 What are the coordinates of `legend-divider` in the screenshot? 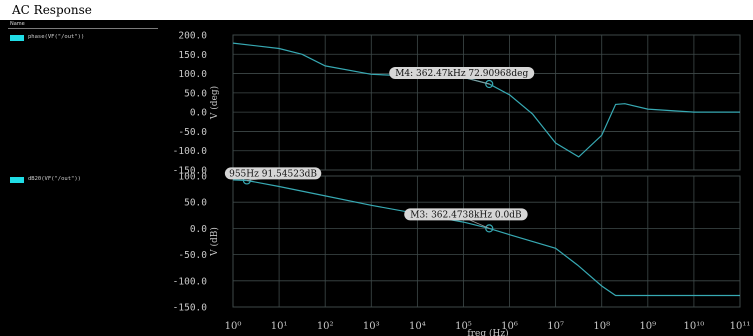 It's located at (83, 28).